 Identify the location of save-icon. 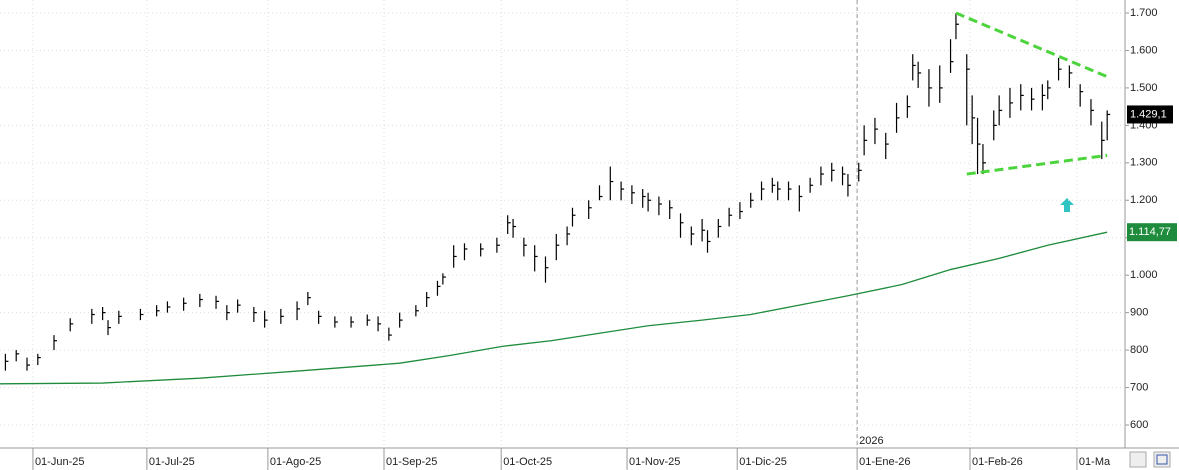
(1162, 459).